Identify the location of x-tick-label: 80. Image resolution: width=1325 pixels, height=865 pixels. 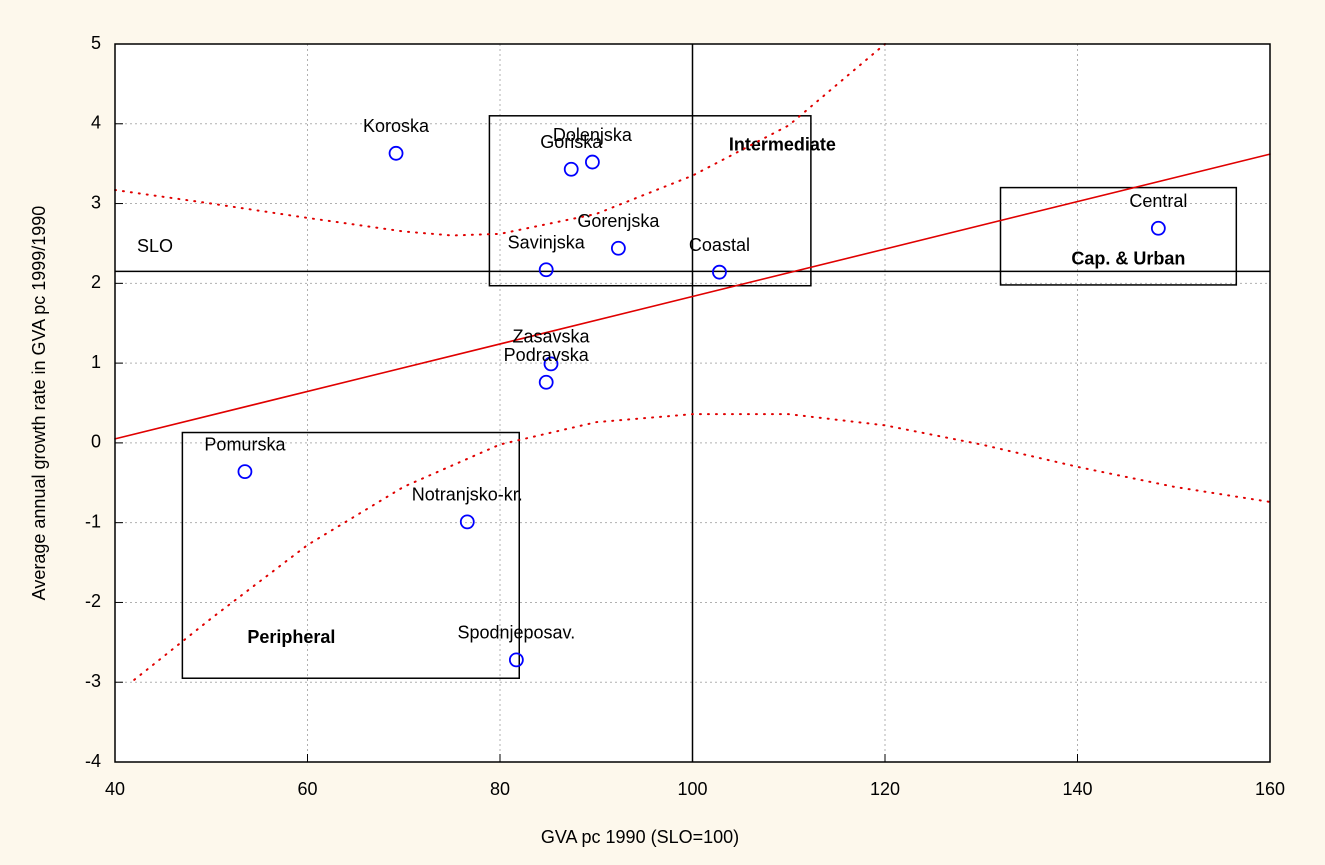
(500, 789).